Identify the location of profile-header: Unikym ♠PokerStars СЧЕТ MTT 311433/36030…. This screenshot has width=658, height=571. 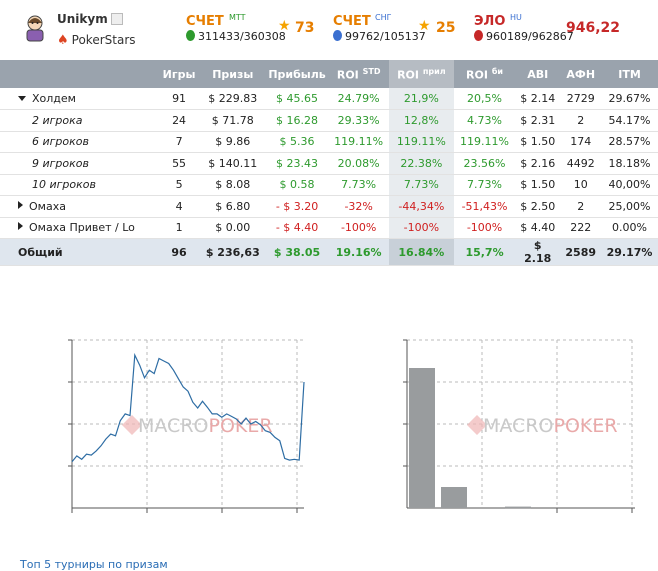
(329, 29).